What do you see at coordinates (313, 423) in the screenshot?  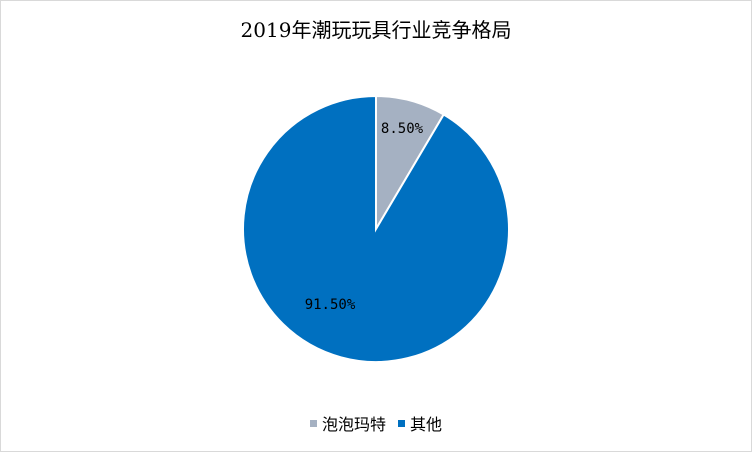 I see `legend-swatch-paopao` at bounding box center [313, 423].